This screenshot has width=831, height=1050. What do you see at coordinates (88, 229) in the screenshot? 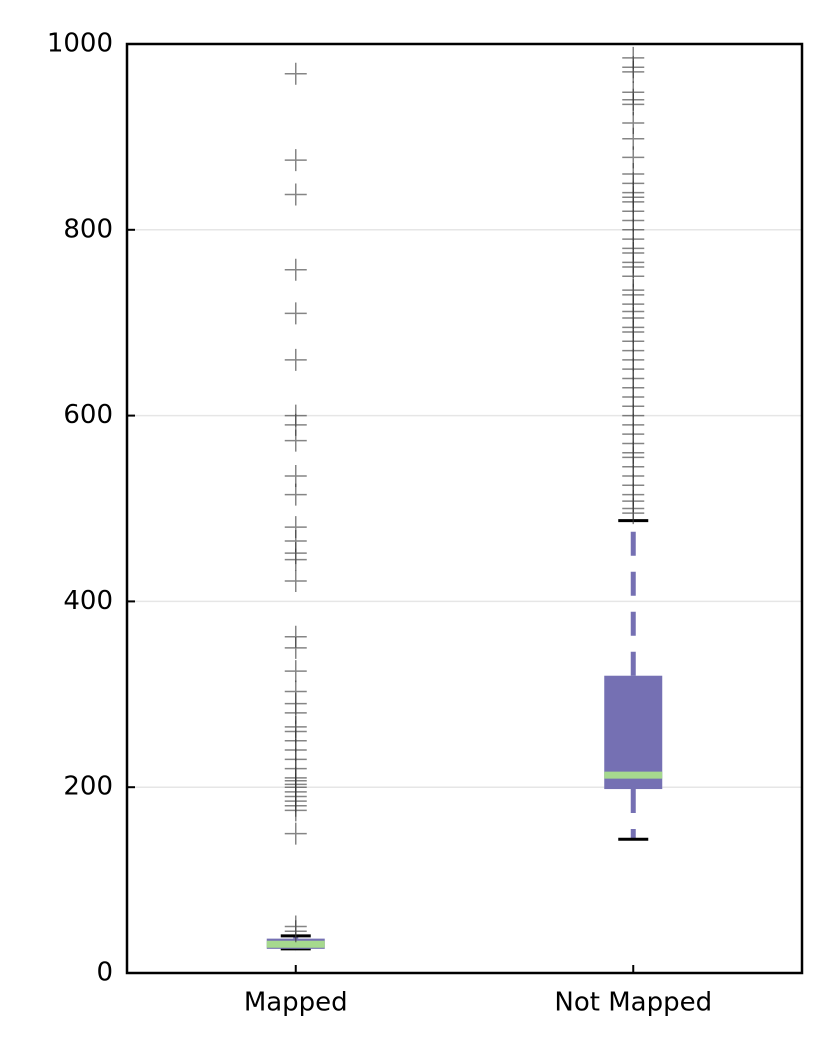
I see `y-tick-label: 800` at bounding box center [88, 229].